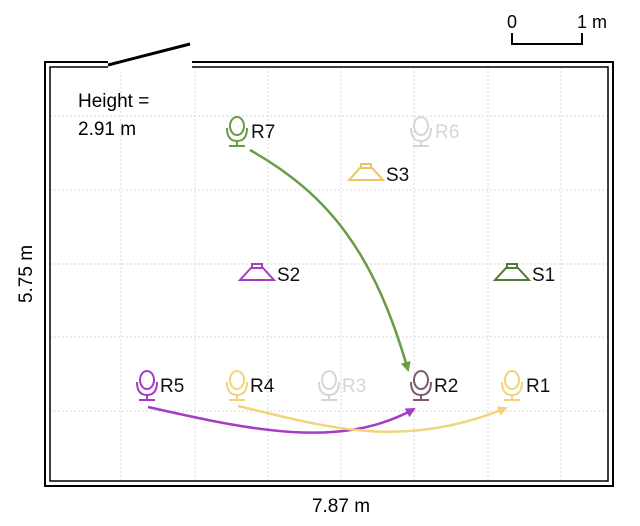 The image size is (640, 526). I want to click on receiver-label: R7, so click(263, 132).